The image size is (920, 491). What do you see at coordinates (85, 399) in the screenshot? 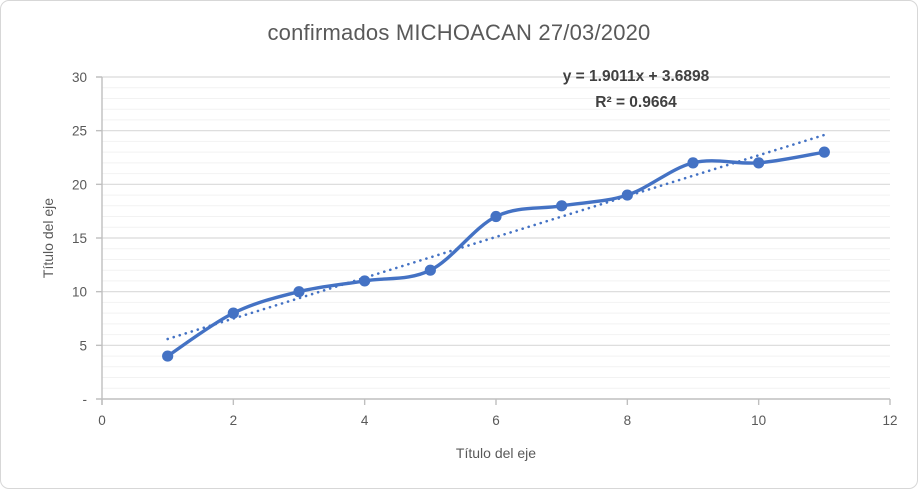
I see `y-tick-label: -` at bounding box center [85, 399].